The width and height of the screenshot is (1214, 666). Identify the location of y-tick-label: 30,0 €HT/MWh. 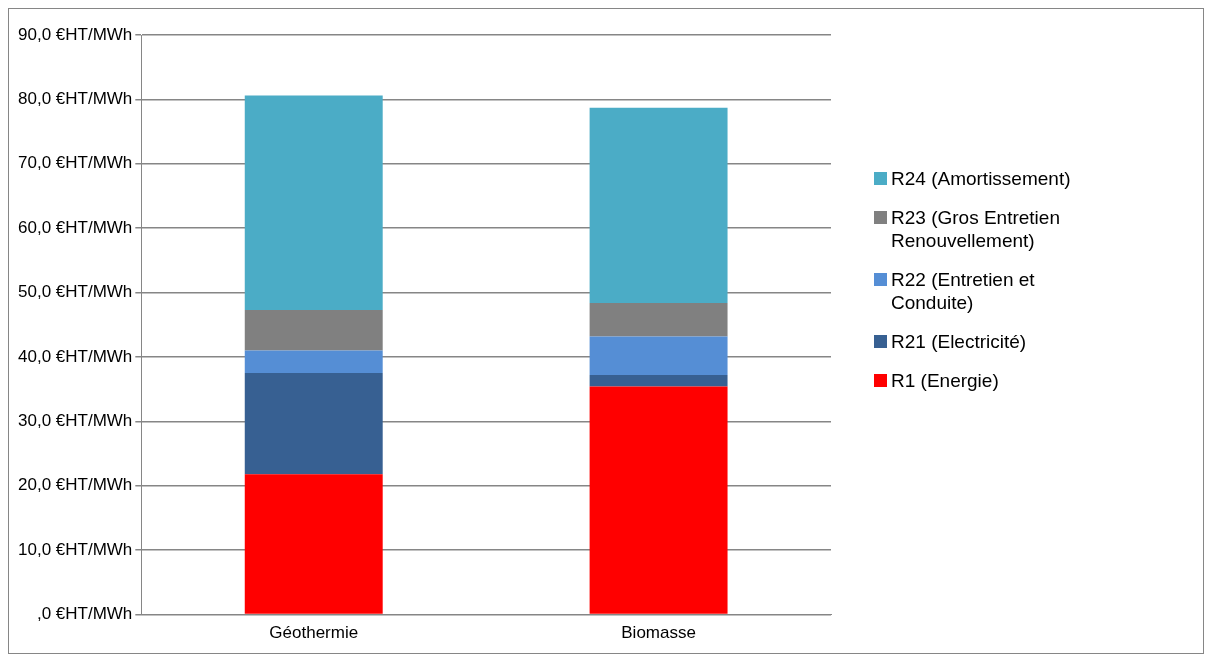
(75, 421).